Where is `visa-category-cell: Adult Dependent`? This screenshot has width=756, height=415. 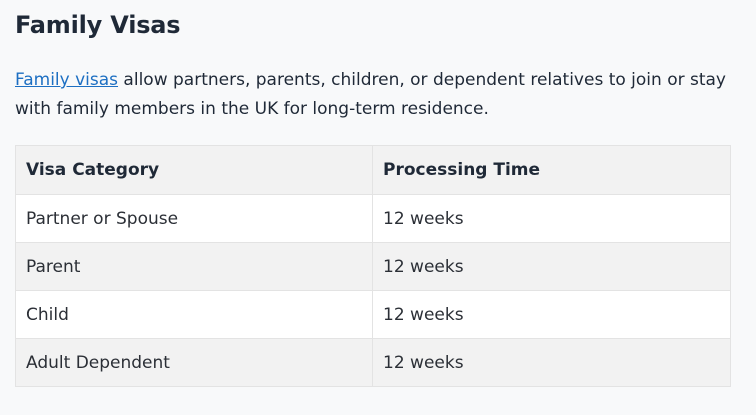
visa-category-cell: Adult Dependent is located at coordinates (194, 362).